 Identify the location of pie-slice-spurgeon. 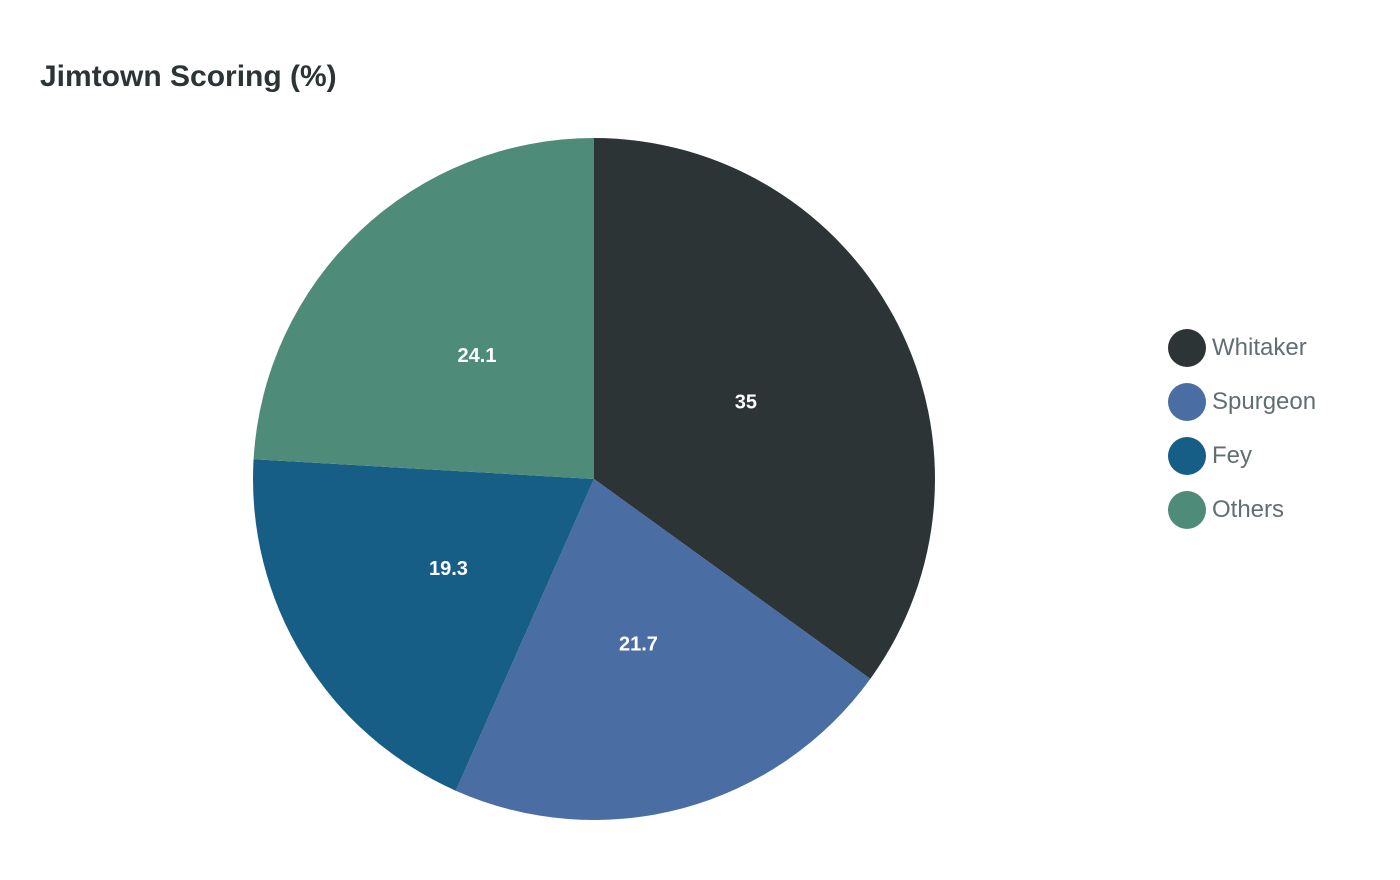
(663, 649).